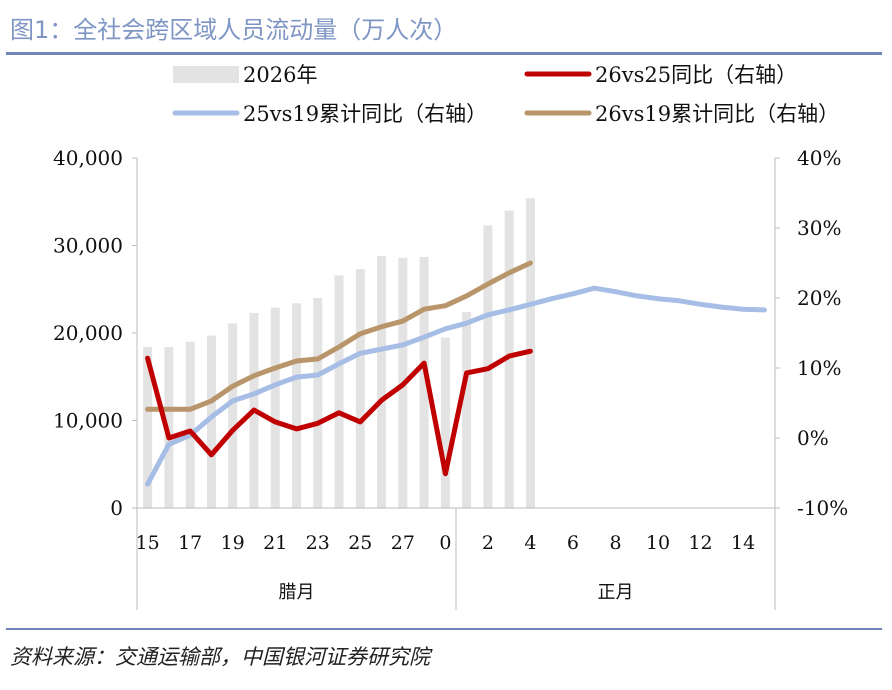 Image resolution: width=892 pixels, height=690 pixels. Describe the element at coordinates (403, 543) in the screenshot. I see `x-tick-label: 27` at that location.